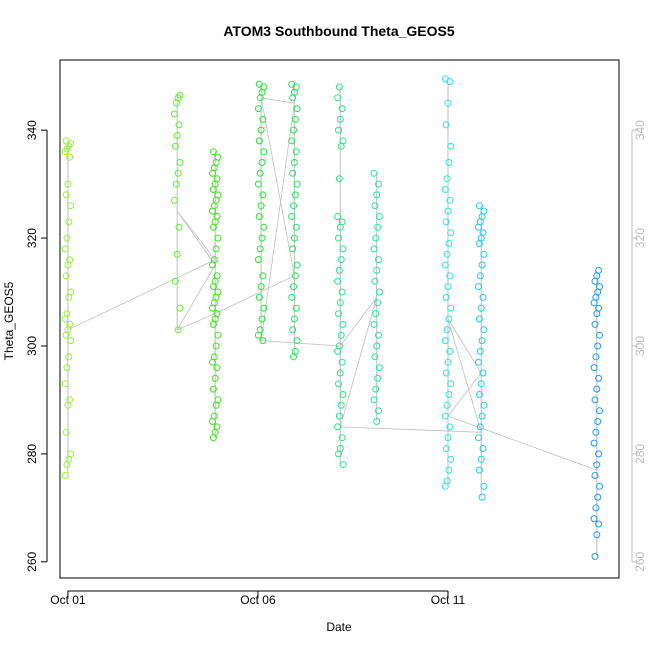 This screenshot has height=655, width=650. I want to click on y-axis-label: Theta_GEOS5, so click(9, 320).